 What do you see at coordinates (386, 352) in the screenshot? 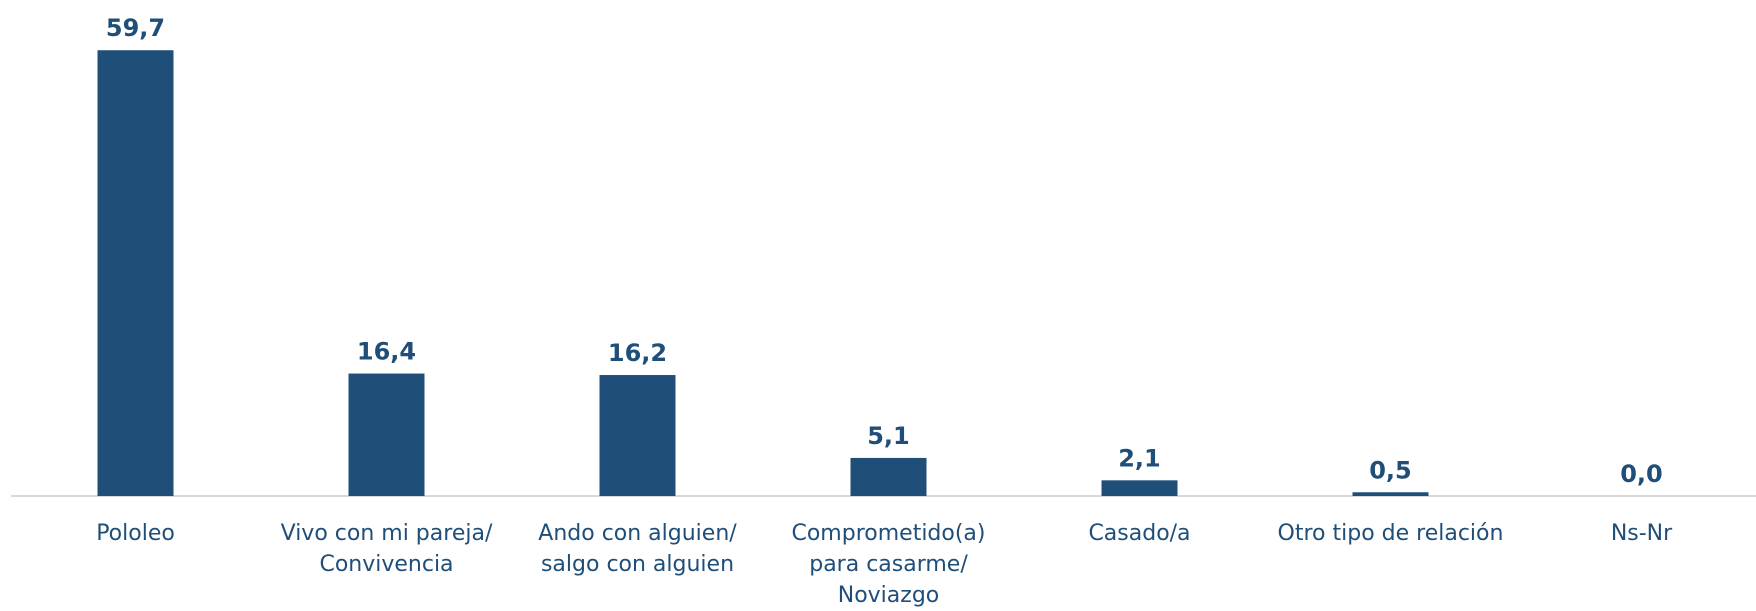
I see `data-label: 16,4` at bounding box center [386, 352].